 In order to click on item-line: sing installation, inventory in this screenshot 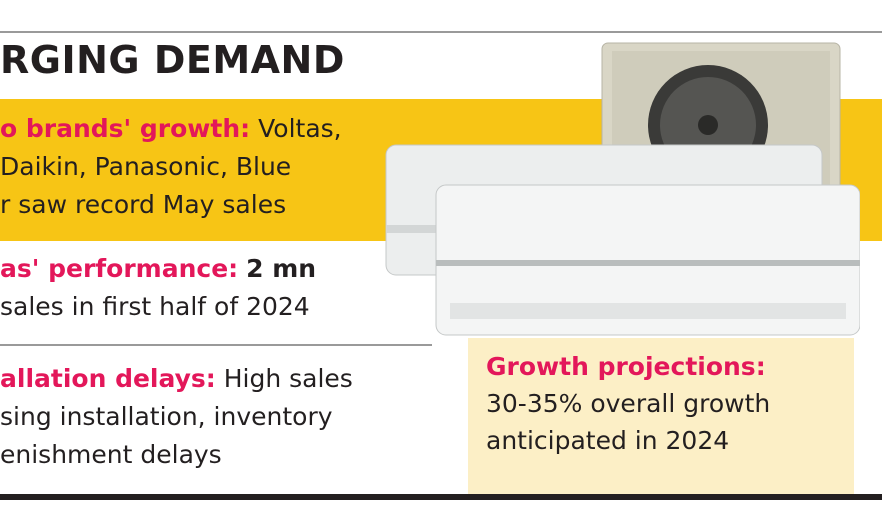, I will do `click(166, 416)`.